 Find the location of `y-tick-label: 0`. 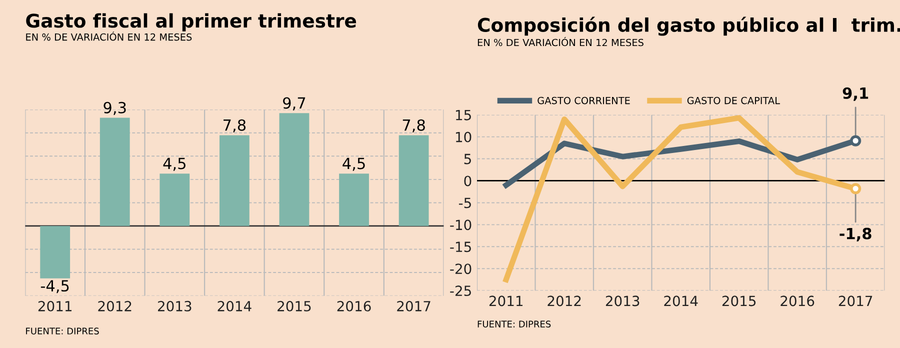

y-tick-label: 0 is located at coordinates (468, 181).